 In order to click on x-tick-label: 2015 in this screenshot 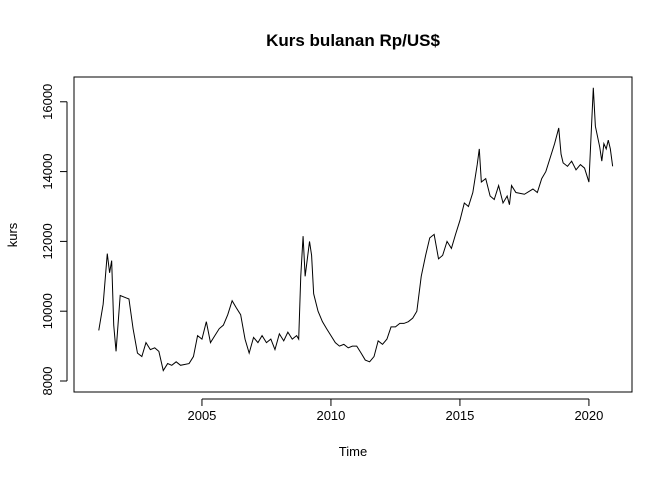, I will do `click(459, 415)`.